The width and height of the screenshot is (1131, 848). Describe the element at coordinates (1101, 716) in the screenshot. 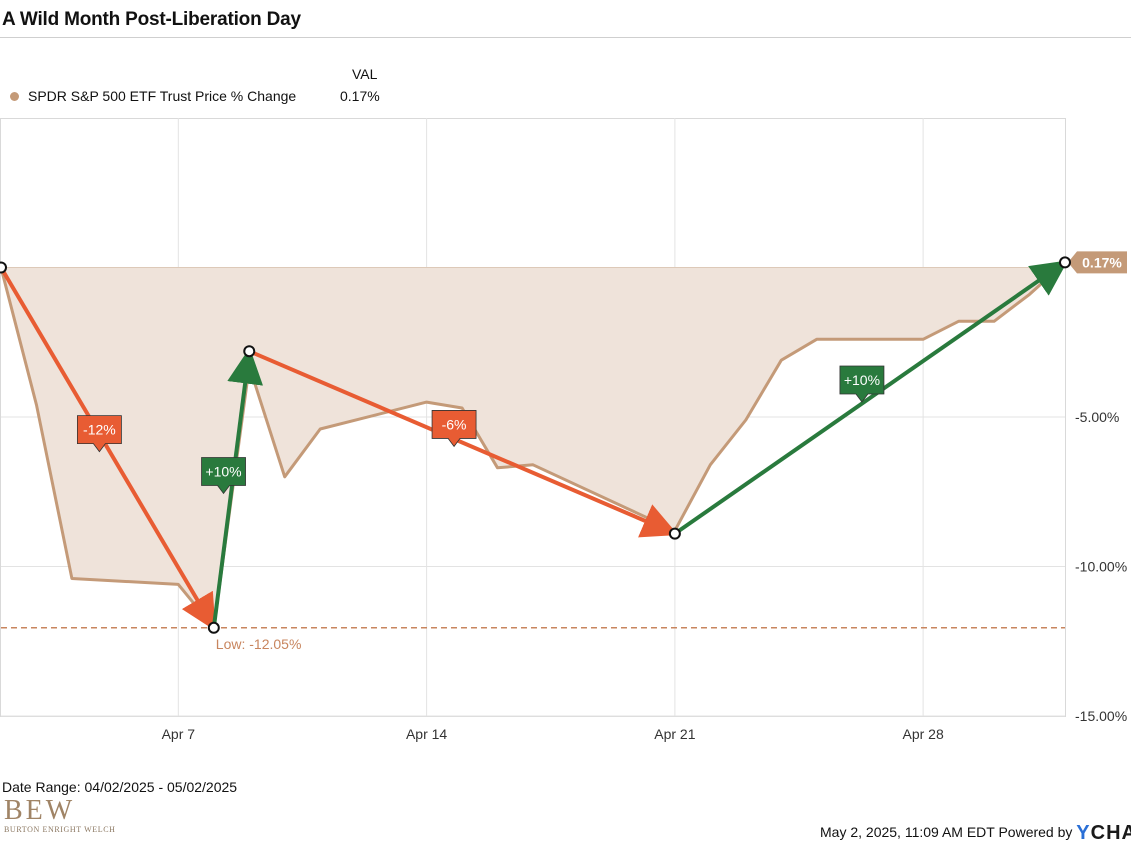

I see `y-tick-label-2: -15.00%` at that location.